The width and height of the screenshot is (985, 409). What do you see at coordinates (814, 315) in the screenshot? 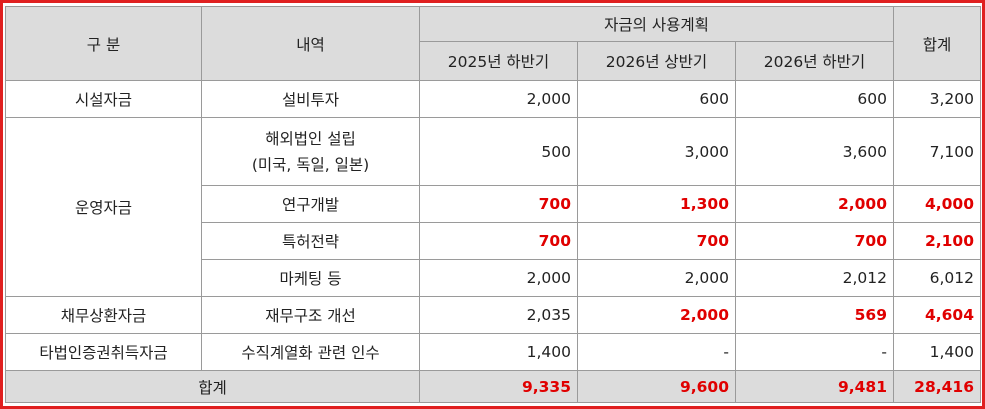
I see `cell-value: 569` at bounding box center [814, 315].